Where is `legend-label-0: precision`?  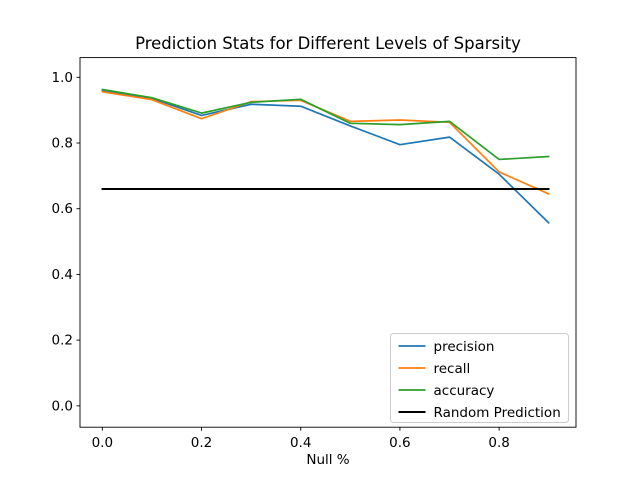
legend-label-0: precision is located at coordinates (464, 347).